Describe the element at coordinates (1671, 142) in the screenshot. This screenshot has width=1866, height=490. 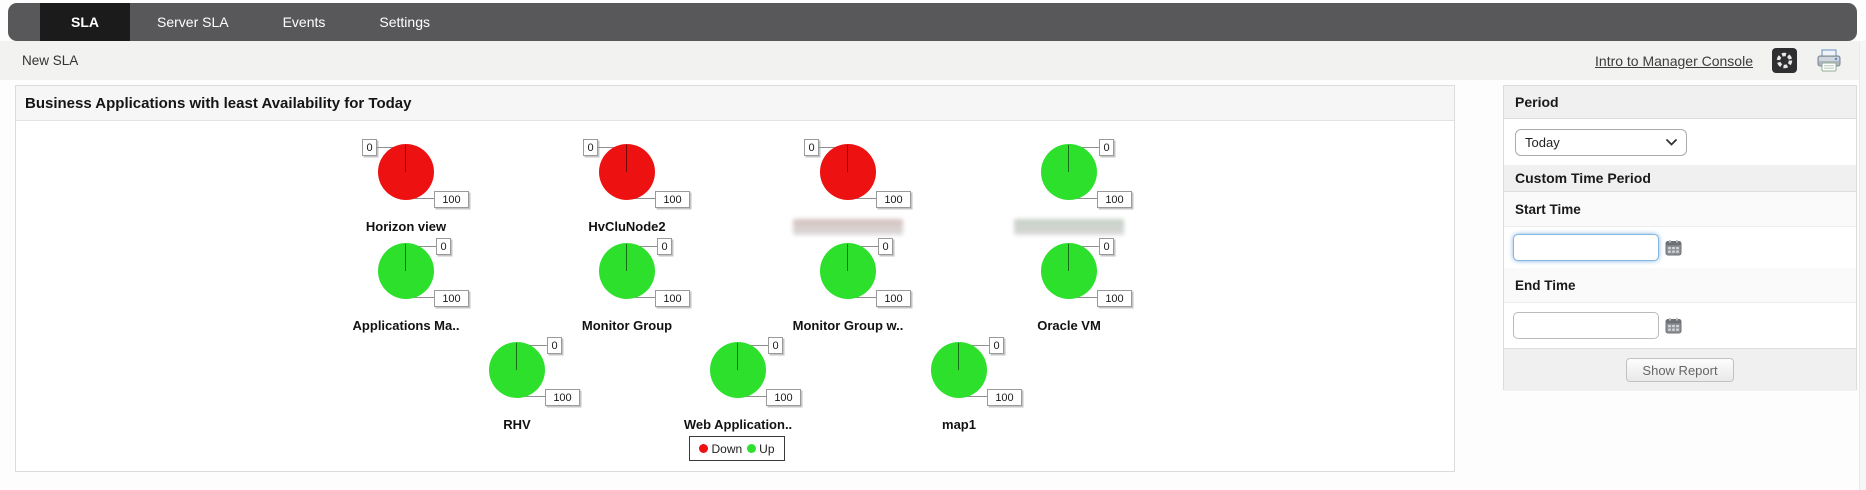
I see `chevron-down-icon` at that location.